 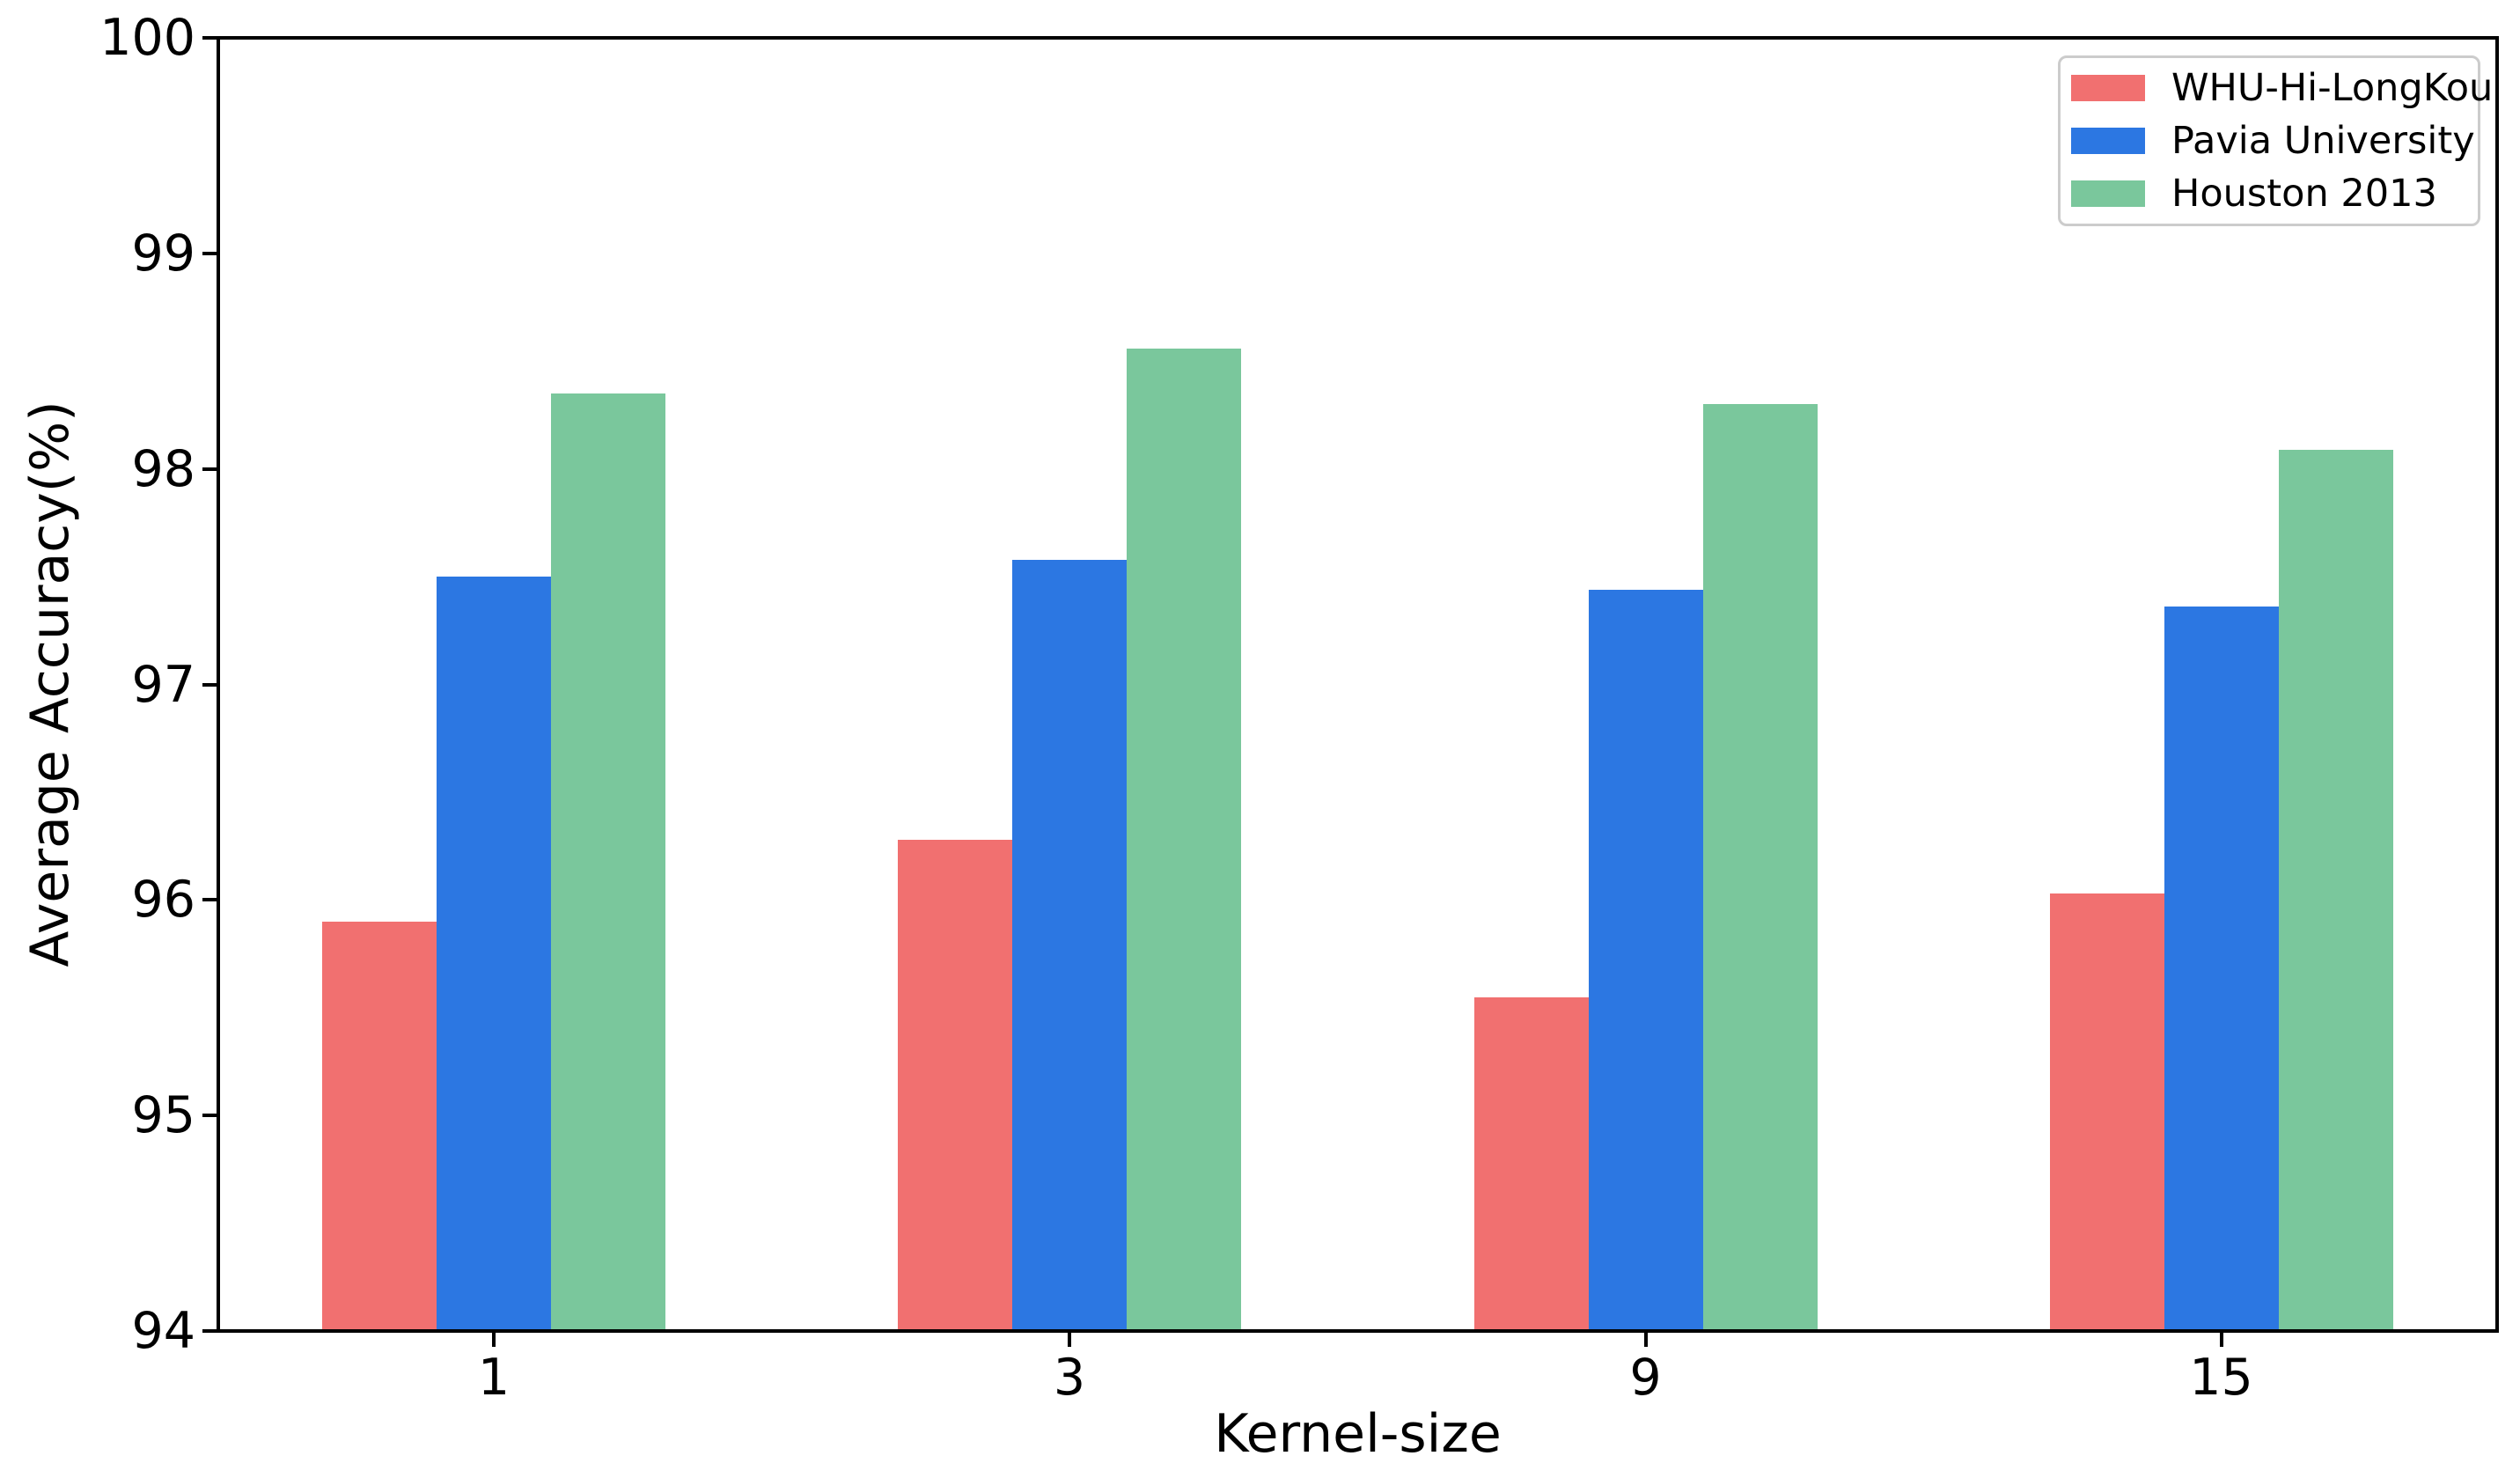 I want to click on y-tick-label-94: 94, so click(x=163, y=1331).